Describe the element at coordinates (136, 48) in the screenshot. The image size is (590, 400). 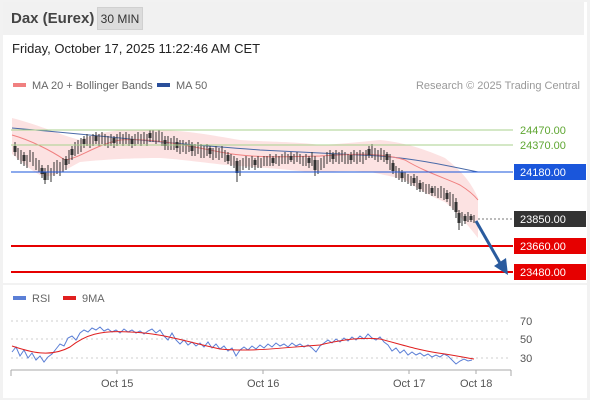
I see `datetime-label: Friday, October 17, 2025 11:22:46 AM CET` at that location.